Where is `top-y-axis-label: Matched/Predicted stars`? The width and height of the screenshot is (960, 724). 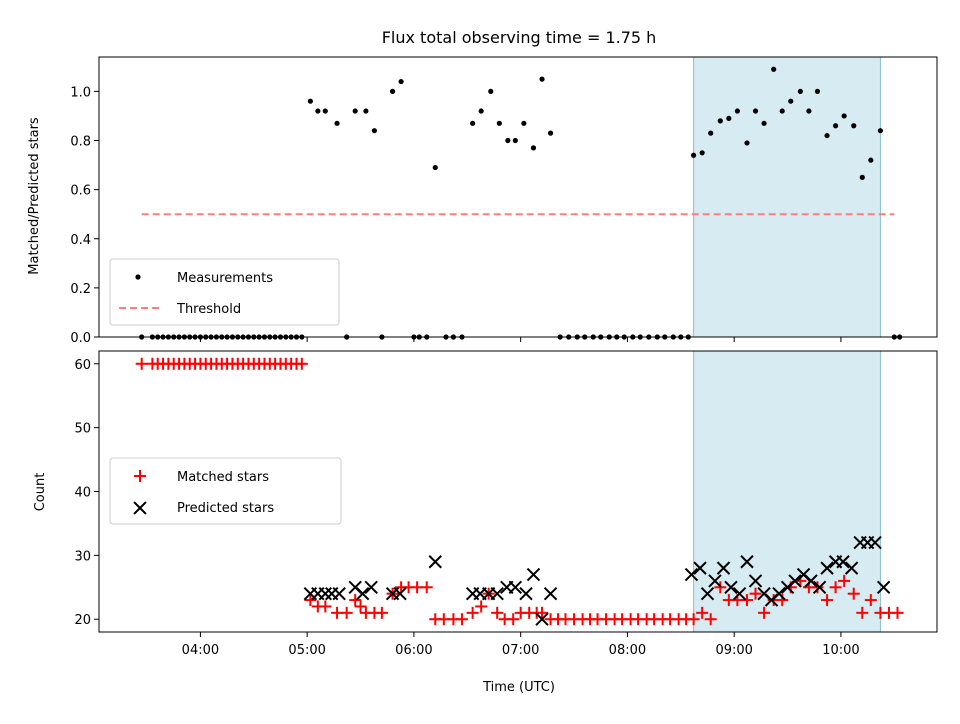
top-y-axis-label: Matched/Predicted stars is located at coordinates (34, 196).